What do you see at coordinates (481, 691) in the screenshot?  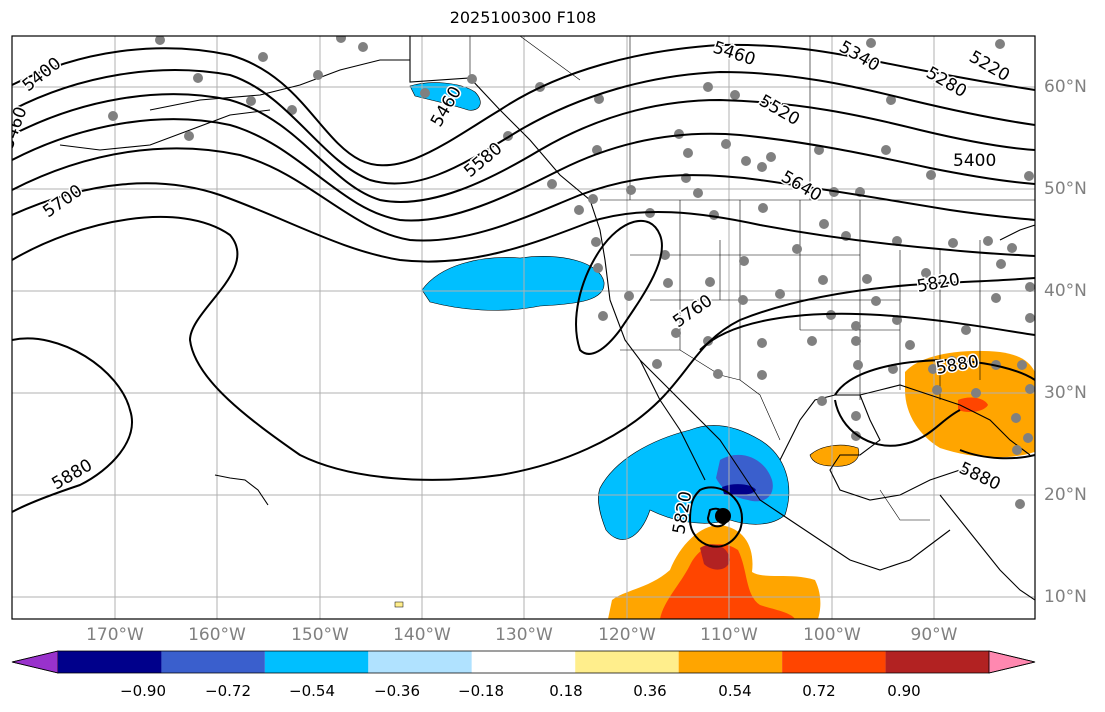 I see `colorbar-tick-label: −0.18` at bounding box center [481, 691].